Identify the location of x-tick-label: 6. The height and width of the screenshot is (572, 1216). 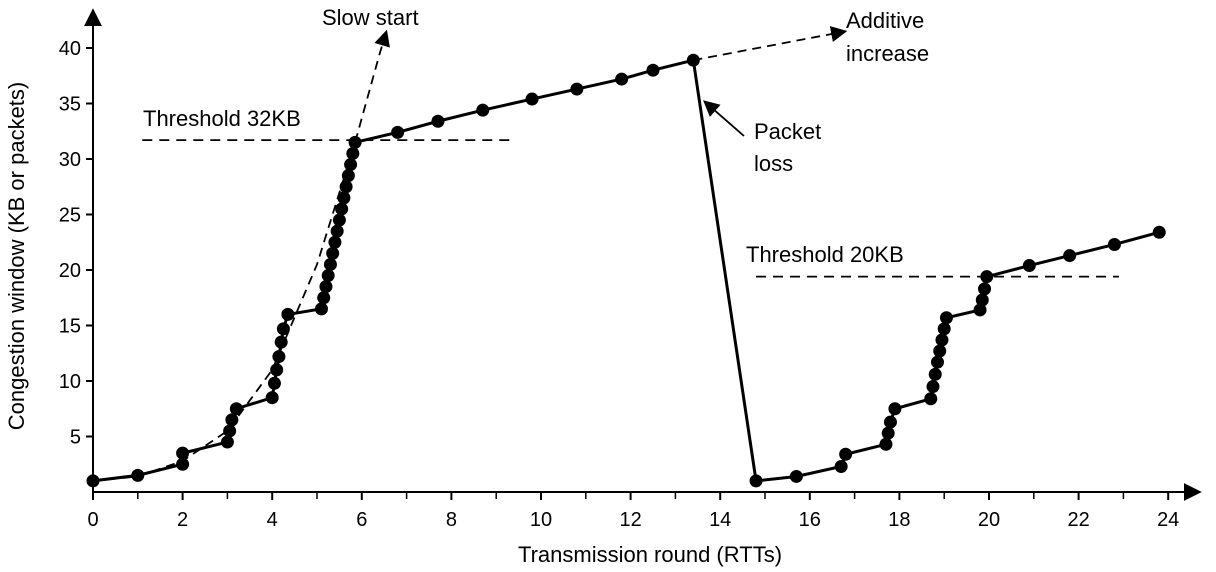
(361, 520).